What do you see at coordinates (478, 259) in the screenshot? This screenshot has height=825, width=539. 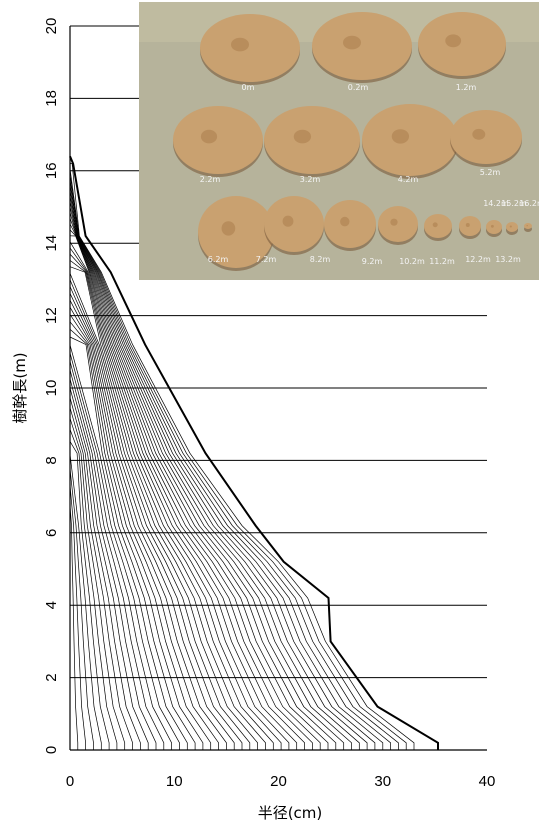 I see `disc-label: 12.2m` at bounding box center [478, 259].